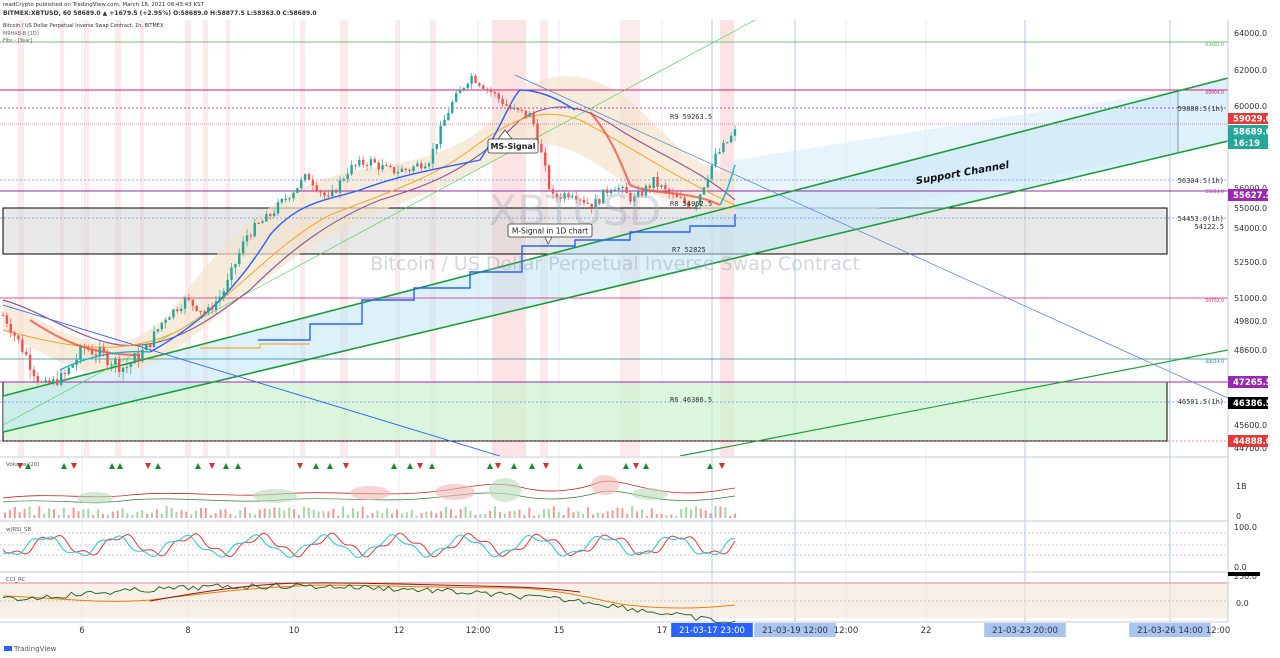 This screenshot has height=658, width=1280. What do you see at coordinates (497, 277) in the screenshot?
I see `m-signal-line` at bounding box center [497, 277].